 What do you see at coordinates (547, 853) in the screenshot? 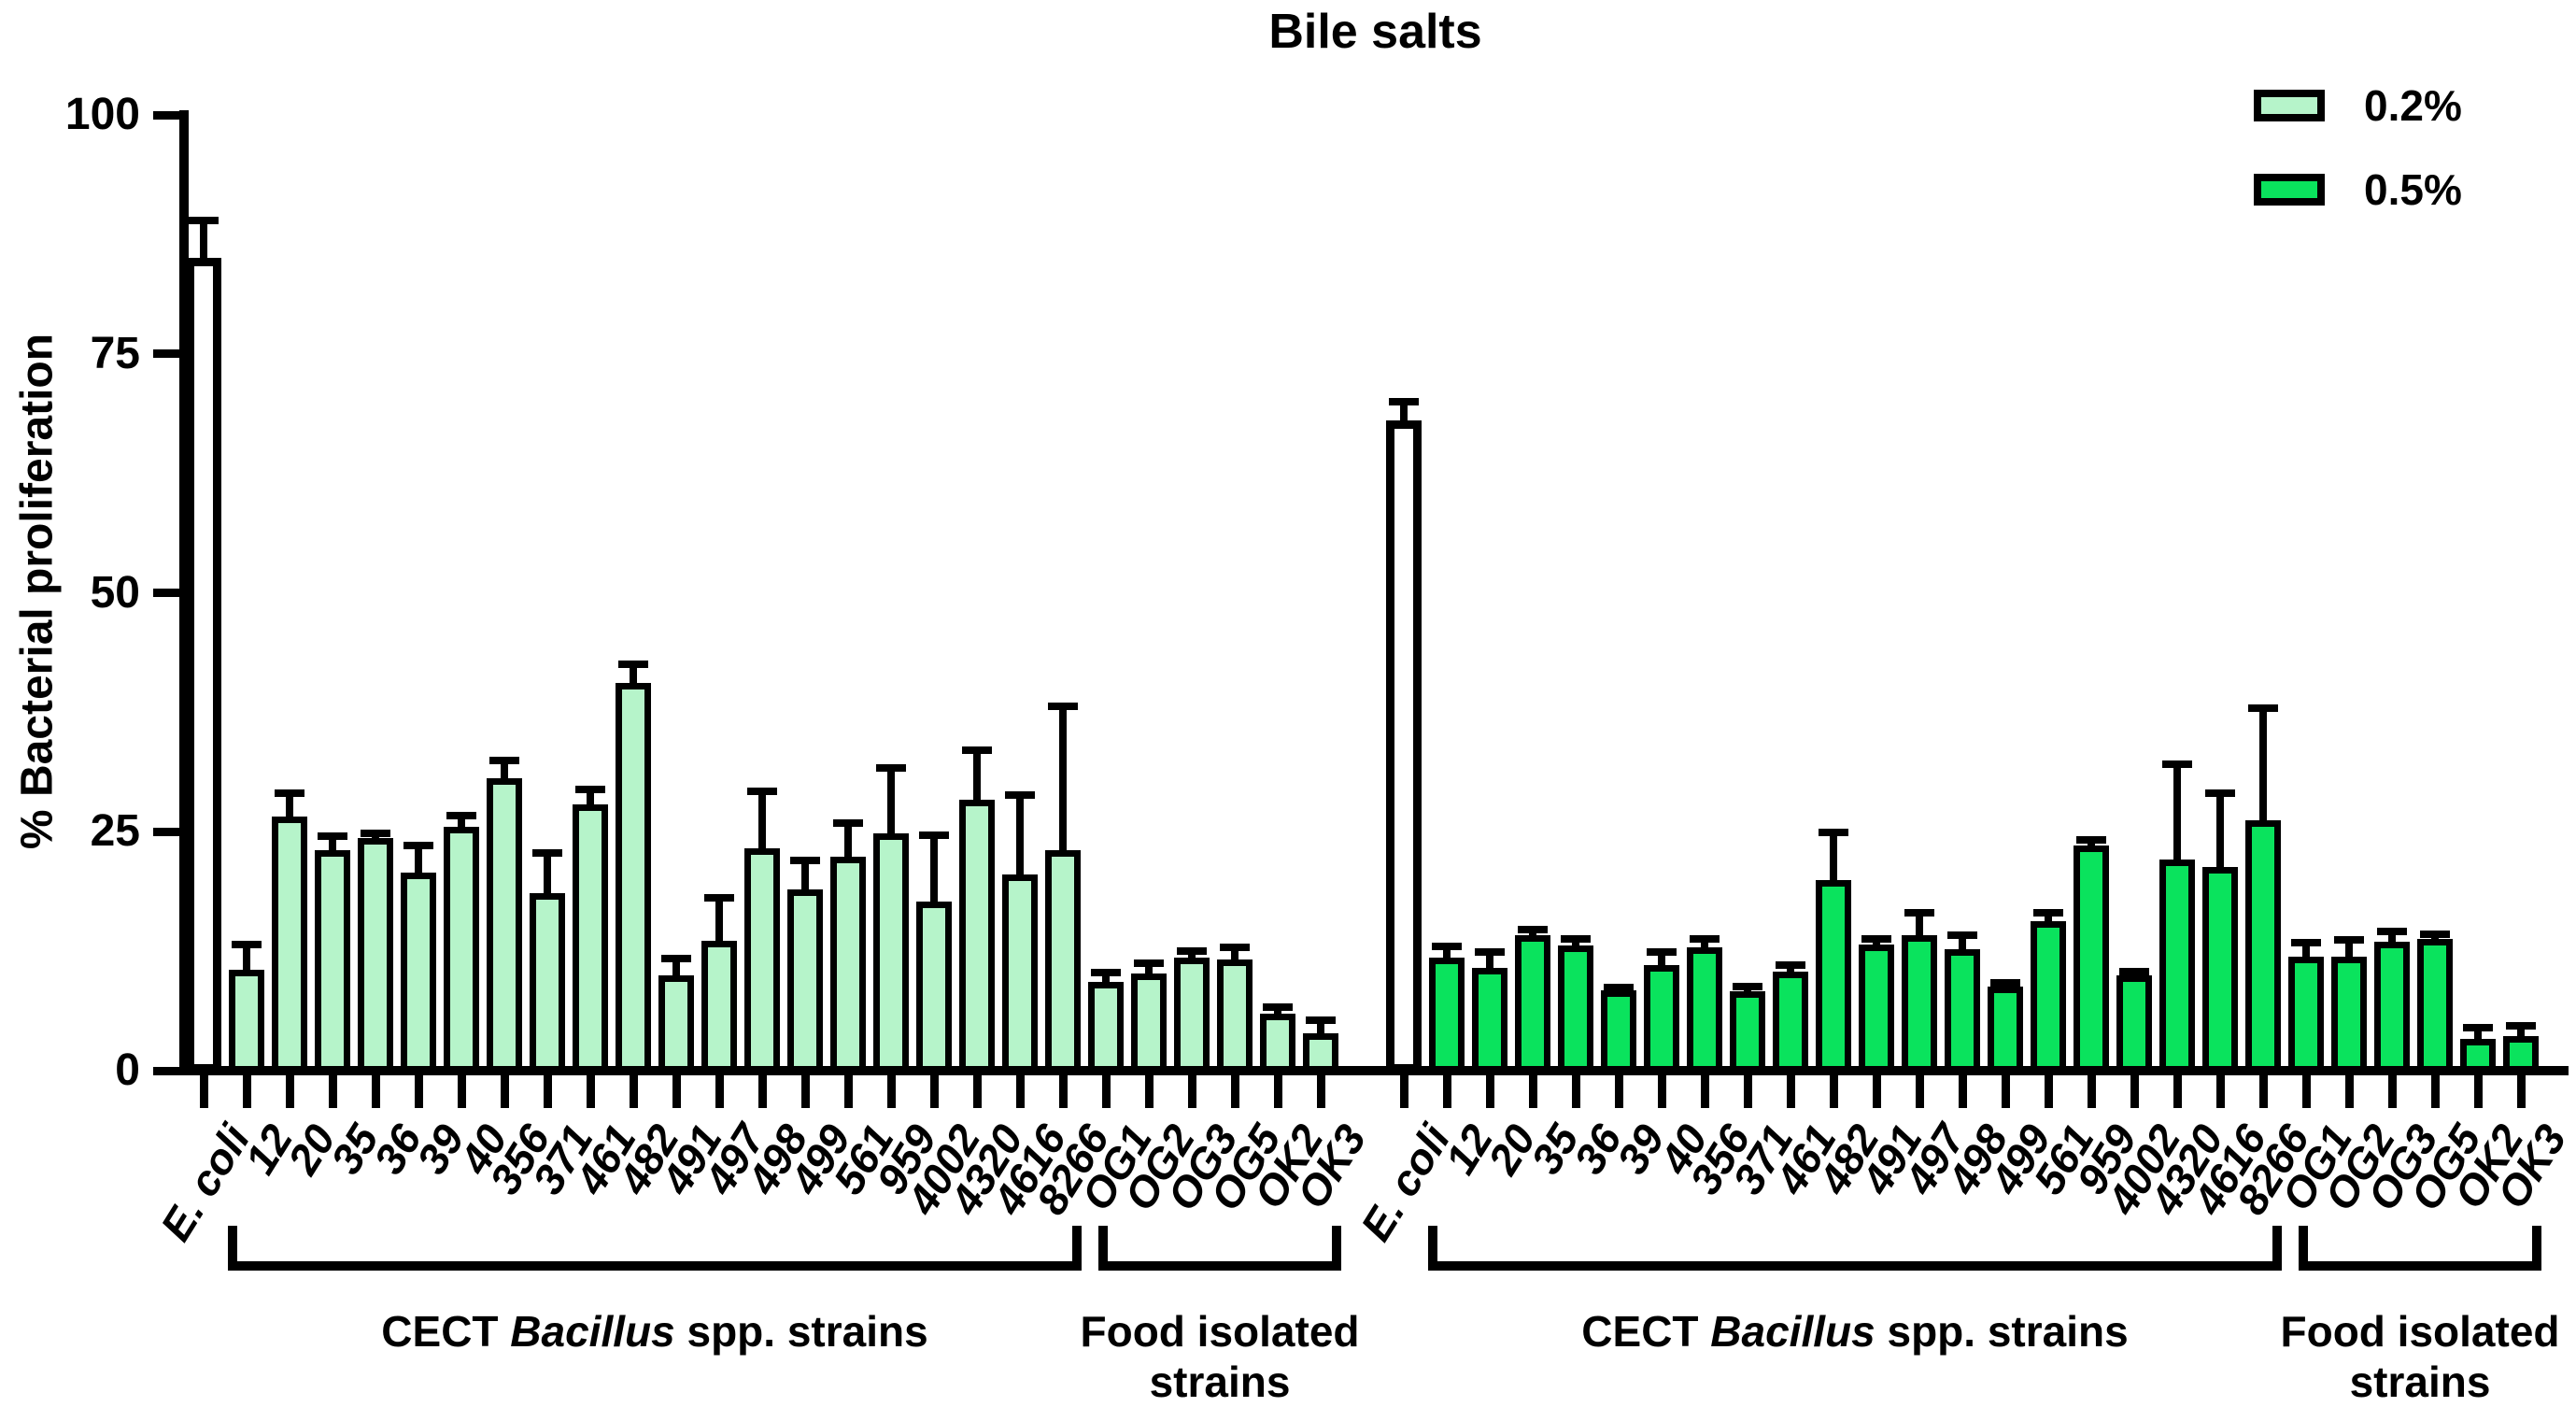
I see `error-cap-0.2%-371` at bounding box center [547, 853].